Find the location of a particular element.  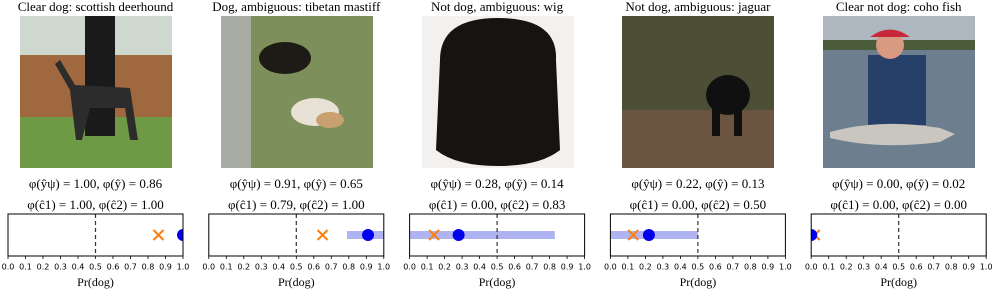

psi-marker is located at coordinates (368, 235).